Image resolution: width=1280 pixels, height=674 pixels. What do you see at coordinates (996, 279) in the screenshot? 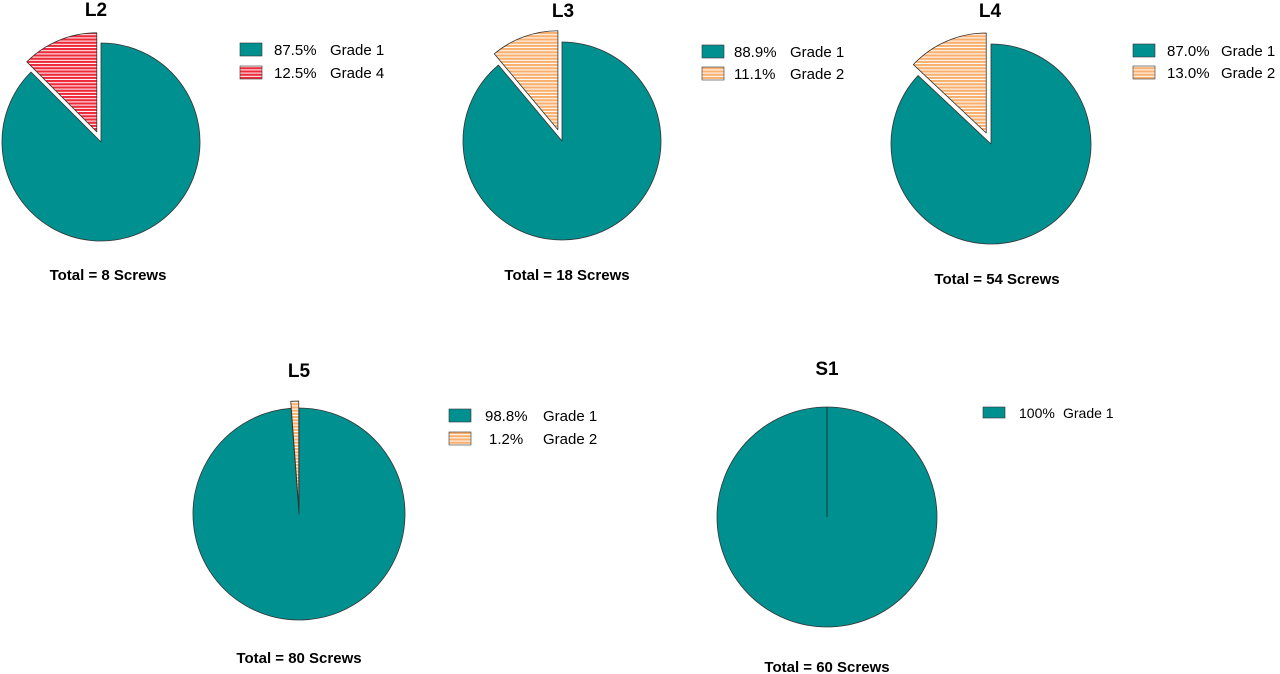
I see `total-label: Total = 54 Screws` at bounding box center [996, 279].